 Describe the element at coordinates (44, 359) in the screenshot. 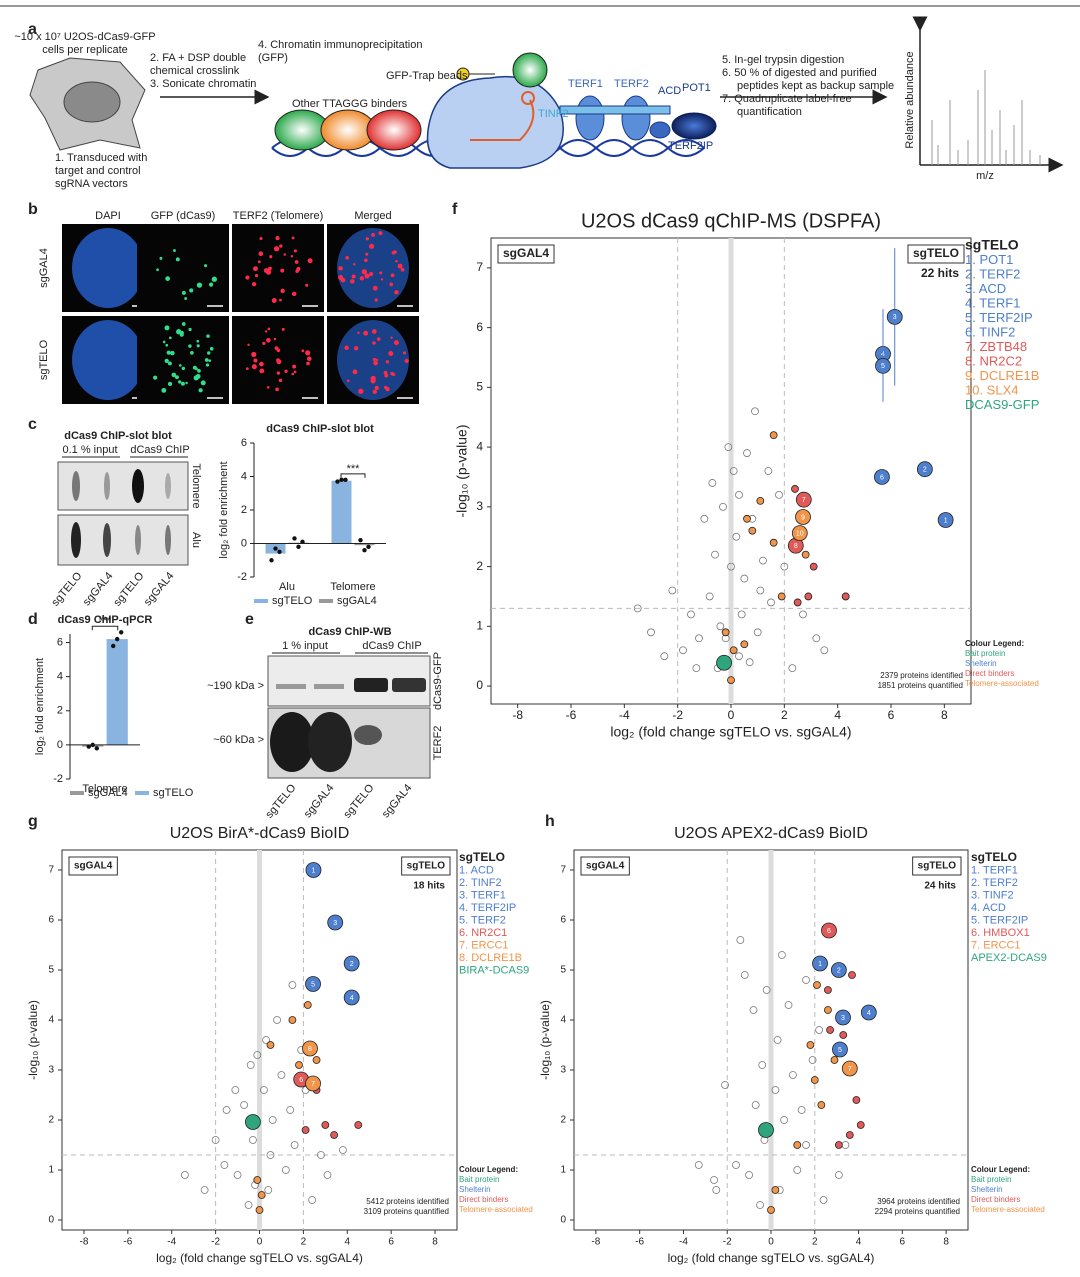

I see `row-label: sgTELO` at that location.